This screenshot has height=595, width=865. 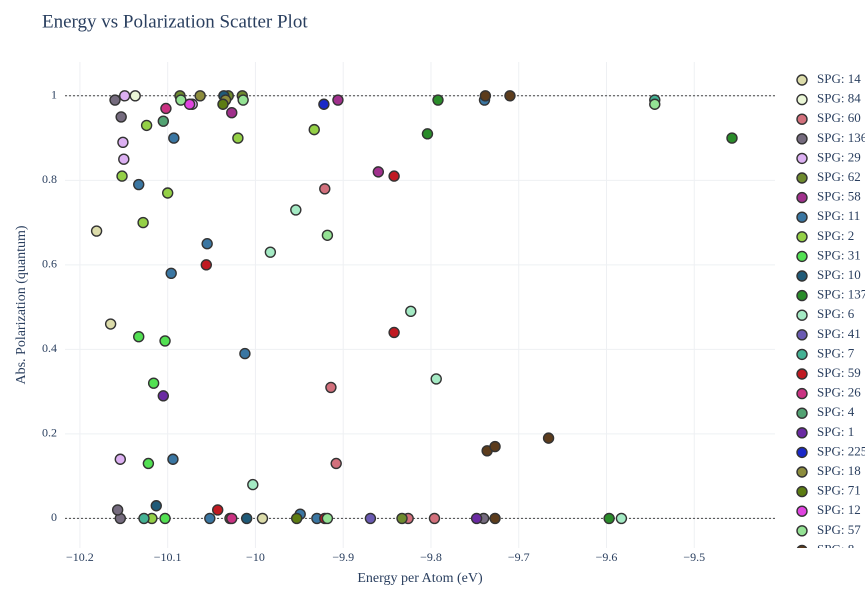 What do you see at coordinates (49, 264) in the screenshot?
I see `y-tick-label: 0.6` at bounding box center [49, 264].